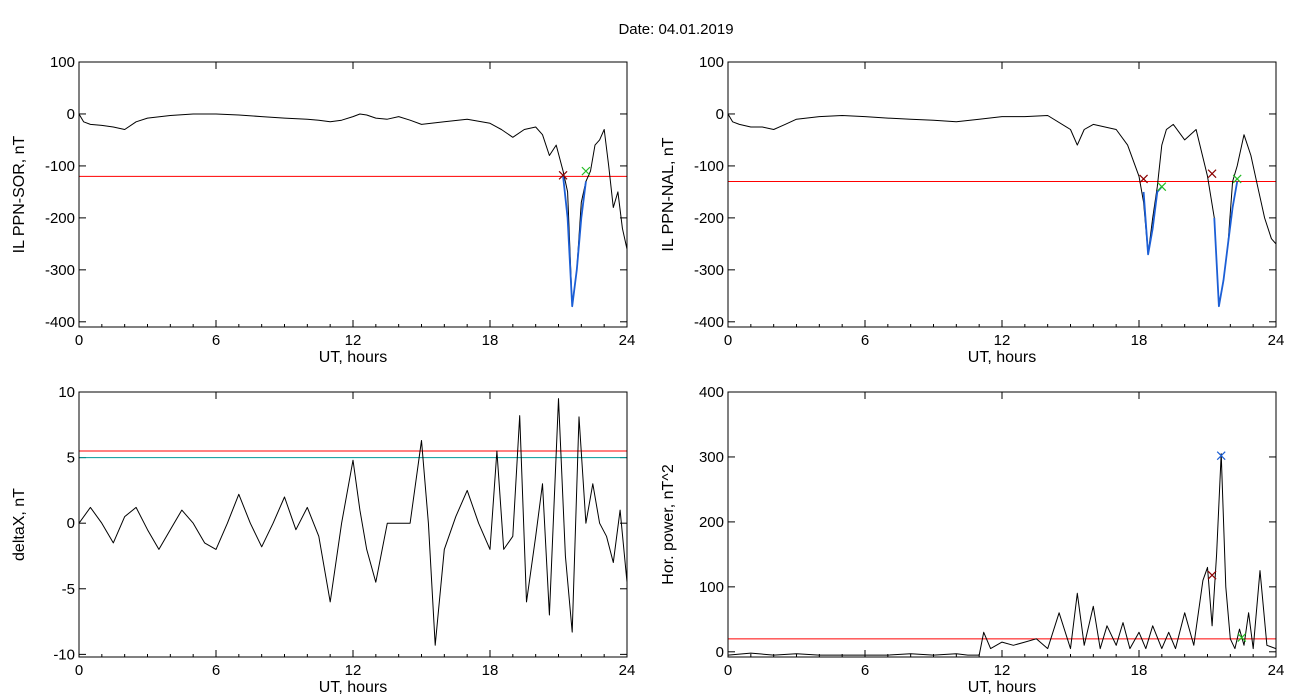 The height and width of the screenshot is (700, 1300). What do you see at coordinates (66, 392) in the screenshot?
I see `y-tick-label: 10` at bounding box center [66, 392].